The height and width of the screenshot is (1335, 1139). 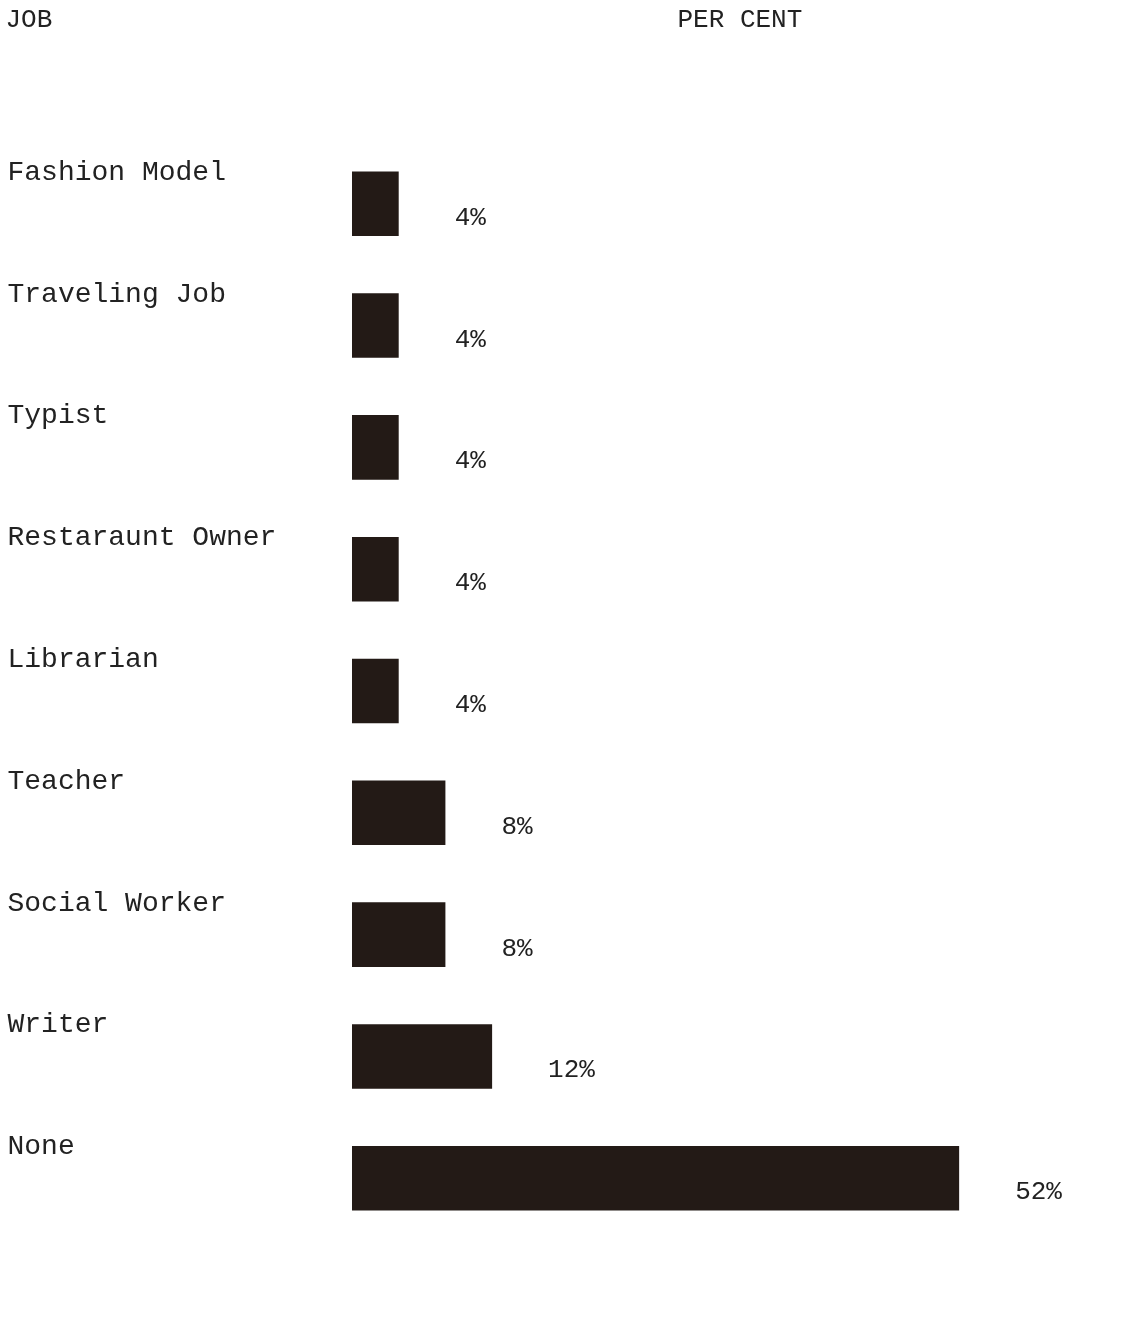 What do you see at coordinates (572, 1070) in the screenshot?
I see `data-label: 12%` at bounding box center [572, 1070].